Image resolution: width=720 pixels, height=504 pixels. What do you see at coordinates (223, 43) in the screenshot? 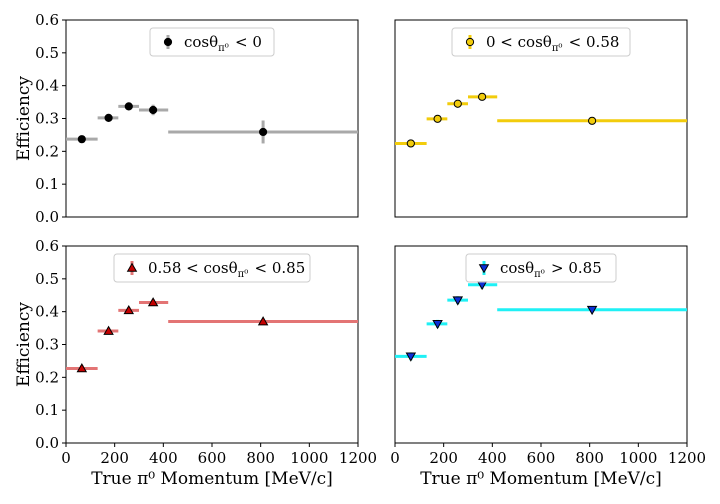
I see `legend-label: cosθπ⁰ < 0` at bounding box center [223, 43].